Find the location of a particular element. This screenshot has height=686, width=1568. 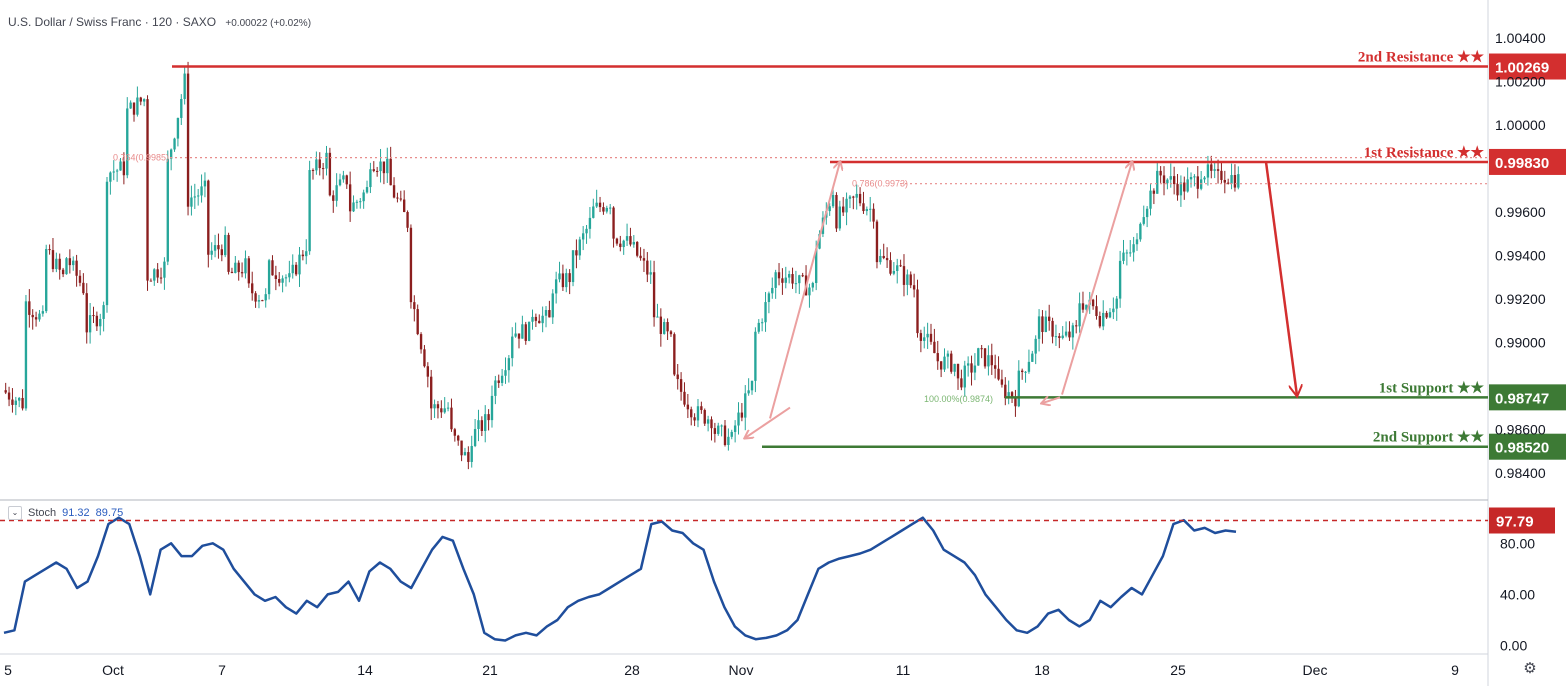

settings-gear-icon: ⚙ is located at coordinates (1530, 668).